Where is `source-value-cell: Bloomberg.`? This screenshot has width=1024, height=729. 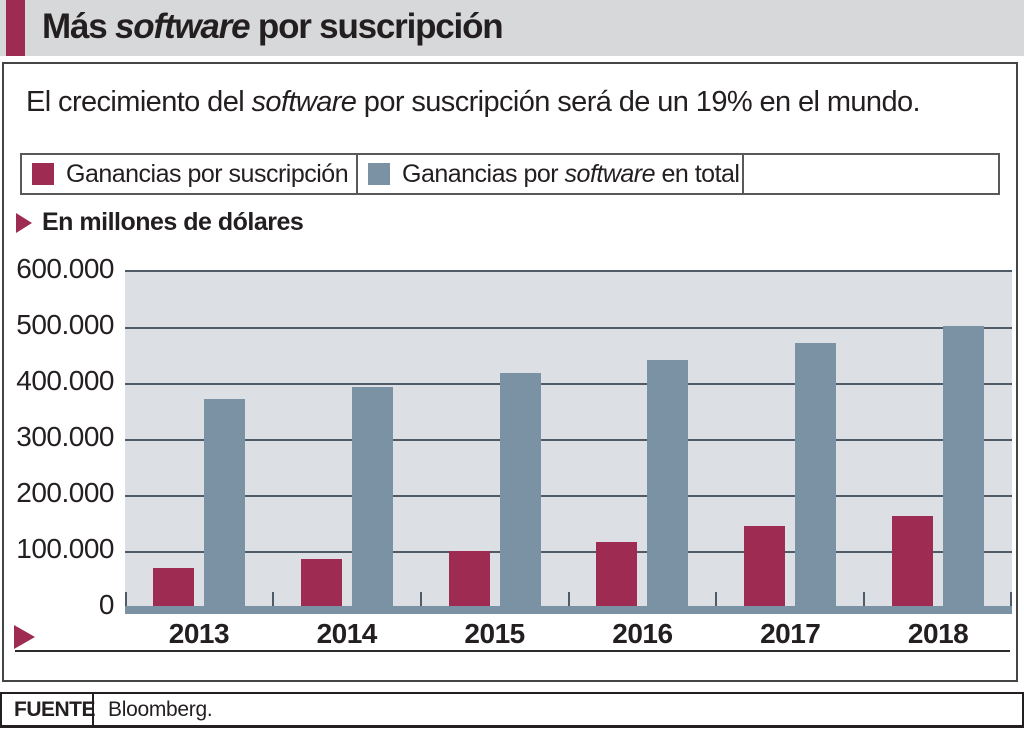
source-value-cell: Bloomberg. is located at coordinates (558, 709).